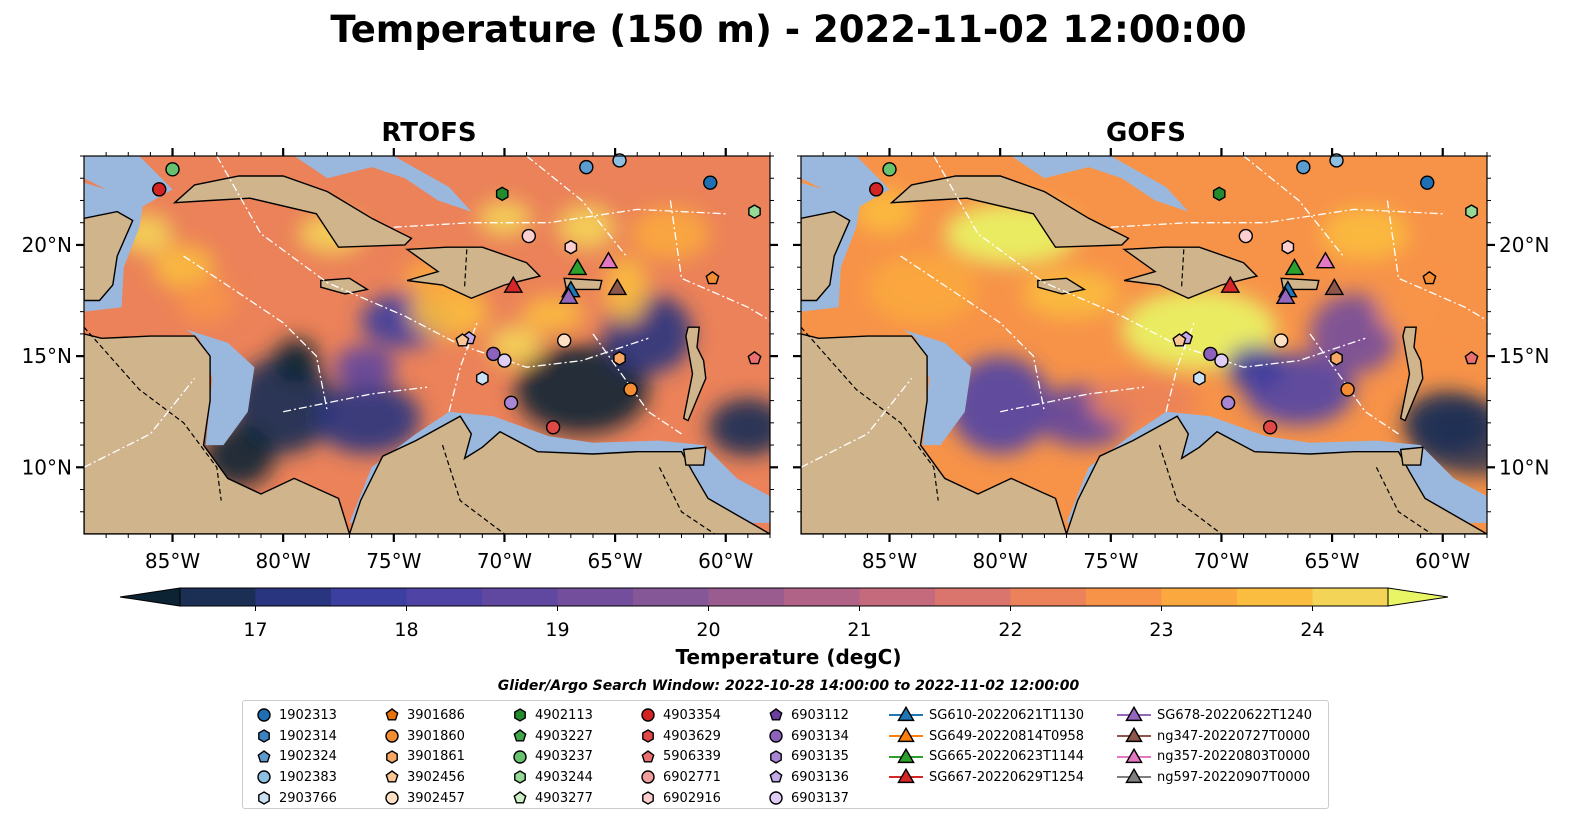  What do you see at coordinates (694, 374) in the screenshot?
I see `land-lesser-antilles` at bounding box center [694, 374].